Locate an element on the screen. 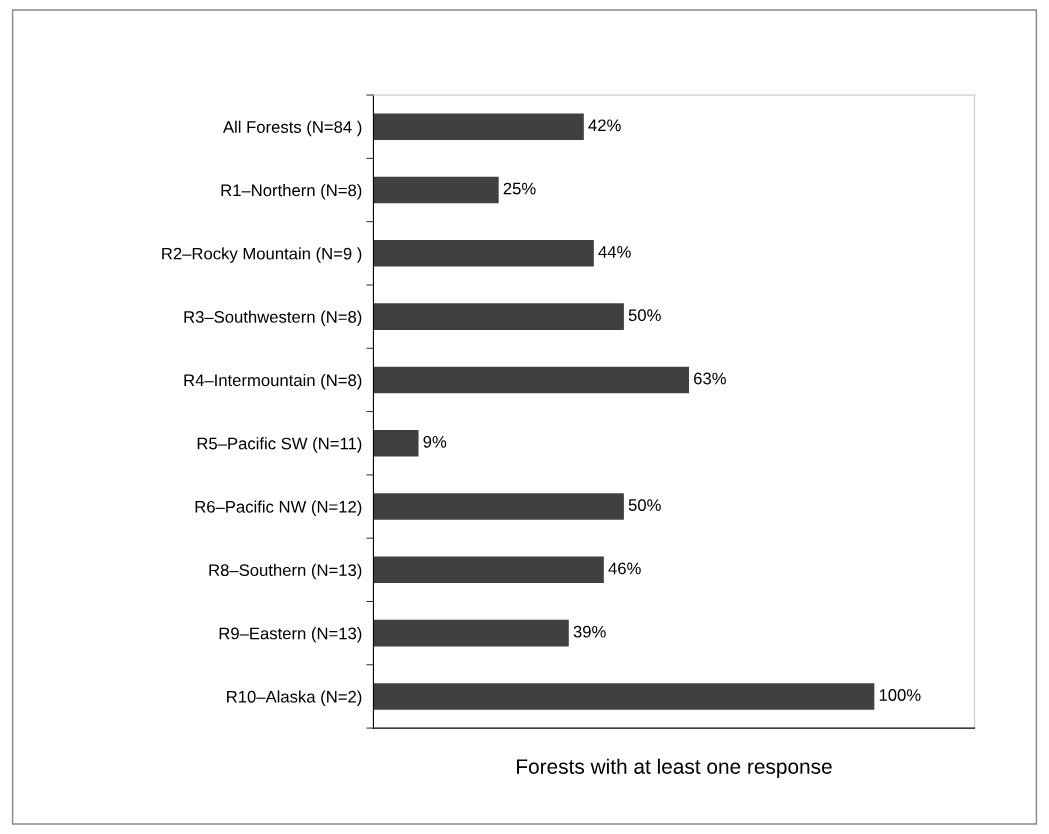  x-axis-title: Forests with at least one response is located at coordinates (674, 768).